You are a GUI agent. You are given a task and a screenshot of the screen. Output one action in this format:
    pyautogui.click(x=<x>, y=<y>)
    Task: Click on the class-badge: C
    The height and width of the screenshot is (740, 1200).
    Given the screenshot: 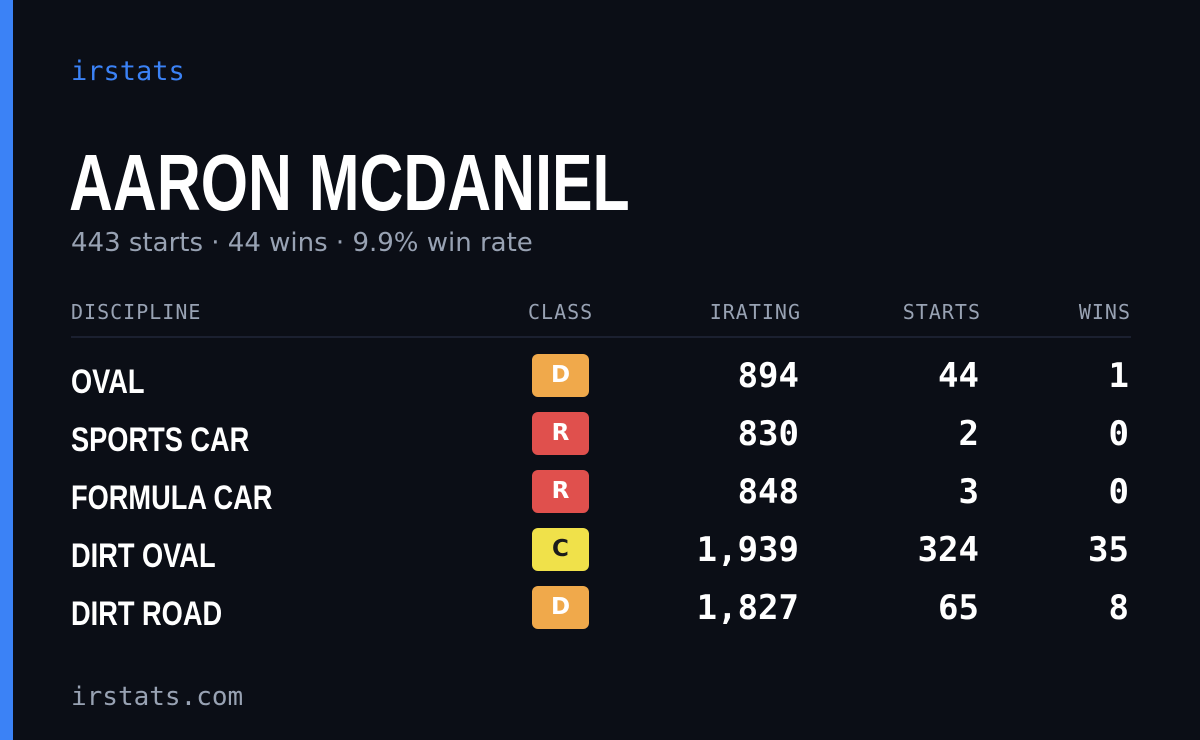 What is the action you would take?
    pyautogui.click(x=560, y=549)
    